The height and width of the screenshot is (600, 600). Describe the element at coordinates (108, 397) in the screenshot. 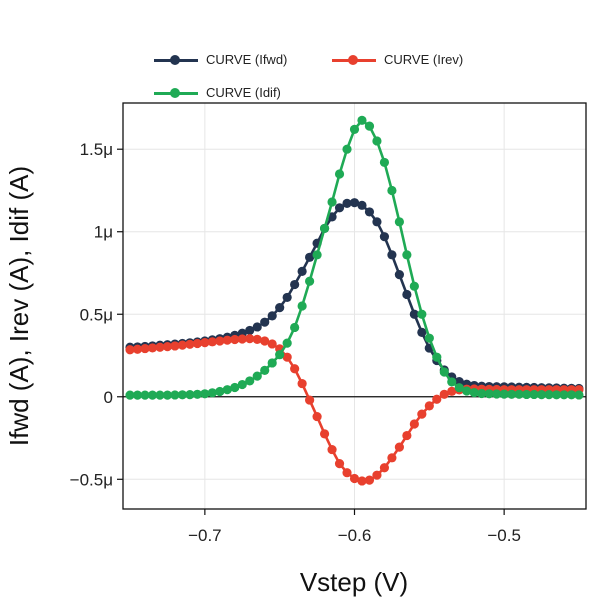

I see `y-tick-label: 0` at that location.